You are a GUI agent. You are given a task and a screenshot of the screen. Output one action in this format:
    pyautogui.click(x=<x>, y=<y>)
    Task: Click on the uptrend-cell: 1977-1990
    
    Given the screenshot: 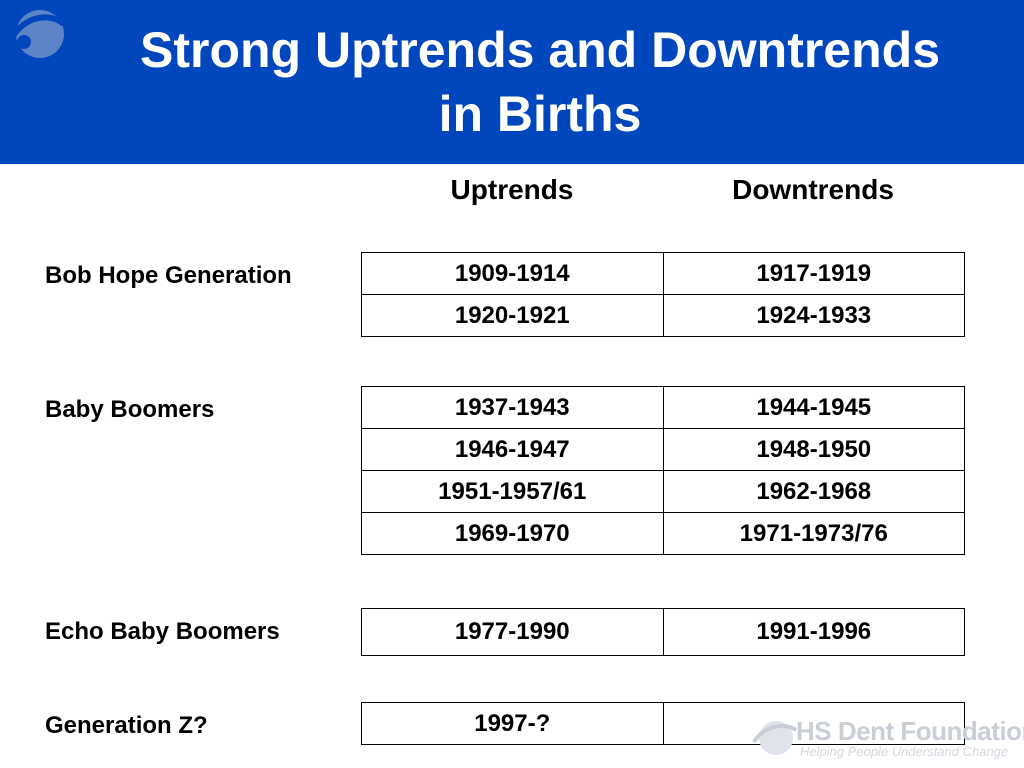 What is the action you would take?
    pyautogui.click(x=512, y=632)
    